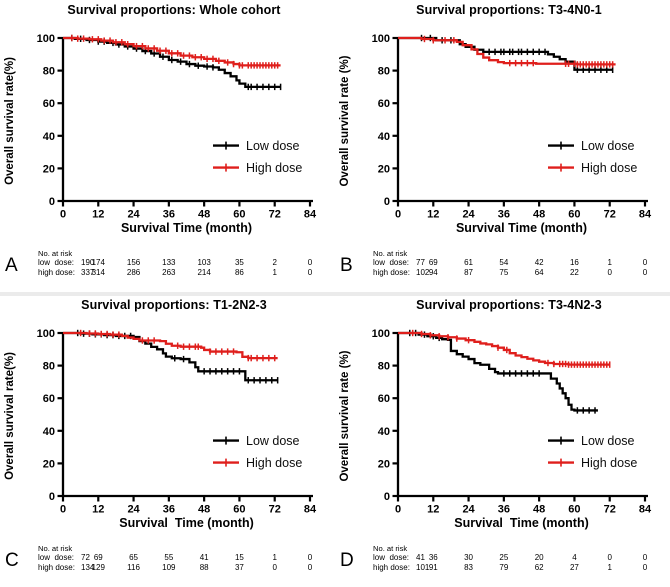  I want to click on risk-count: 4, so click(574, 557).